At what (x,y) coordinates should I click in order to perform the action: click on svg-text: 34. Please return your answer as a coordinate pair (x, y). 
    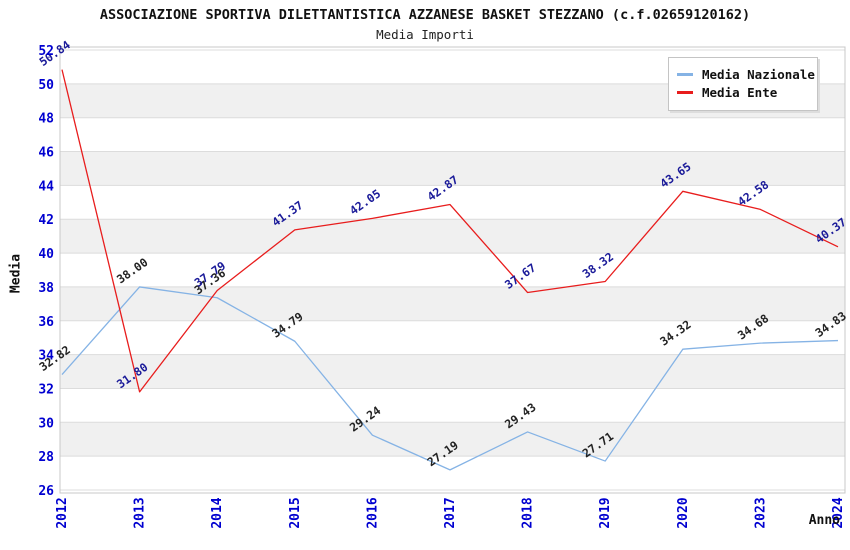
    Looking at the image, I should click on (46, 356).